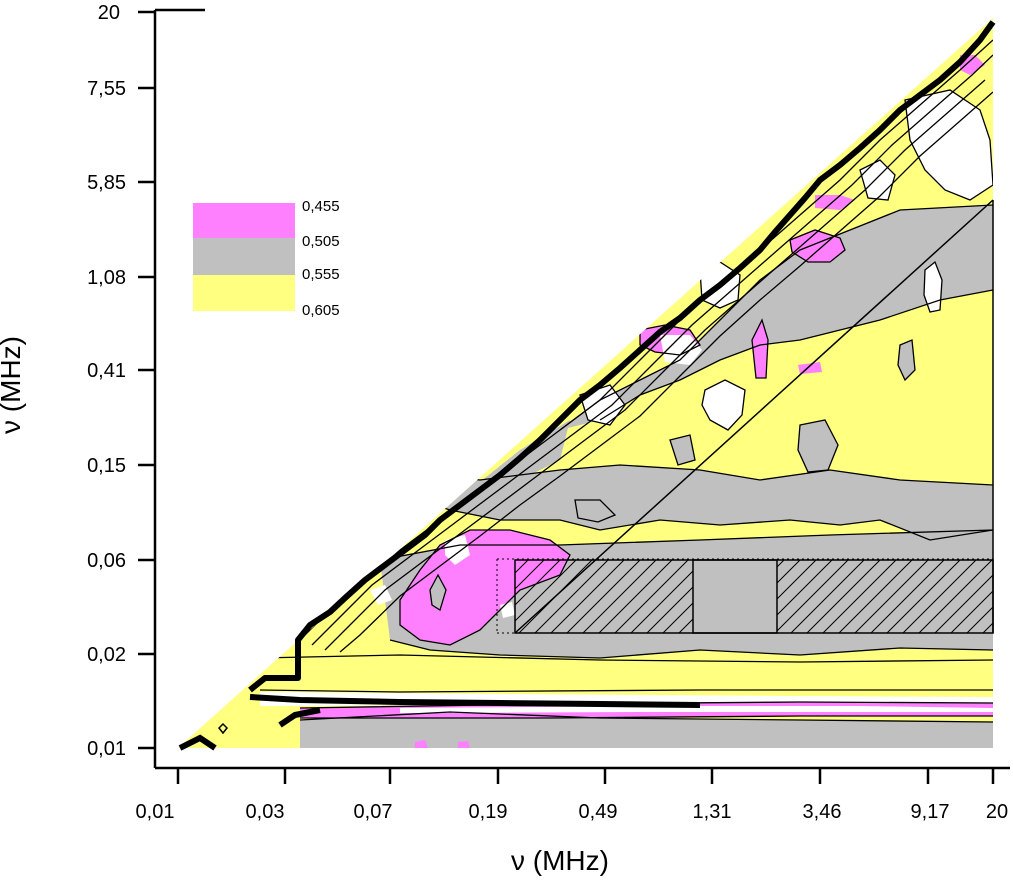 The image size is (1013, 884). Describe the element at coordinates (475, 701) in the screenshot. I see `lower-left-boundary` at that location.